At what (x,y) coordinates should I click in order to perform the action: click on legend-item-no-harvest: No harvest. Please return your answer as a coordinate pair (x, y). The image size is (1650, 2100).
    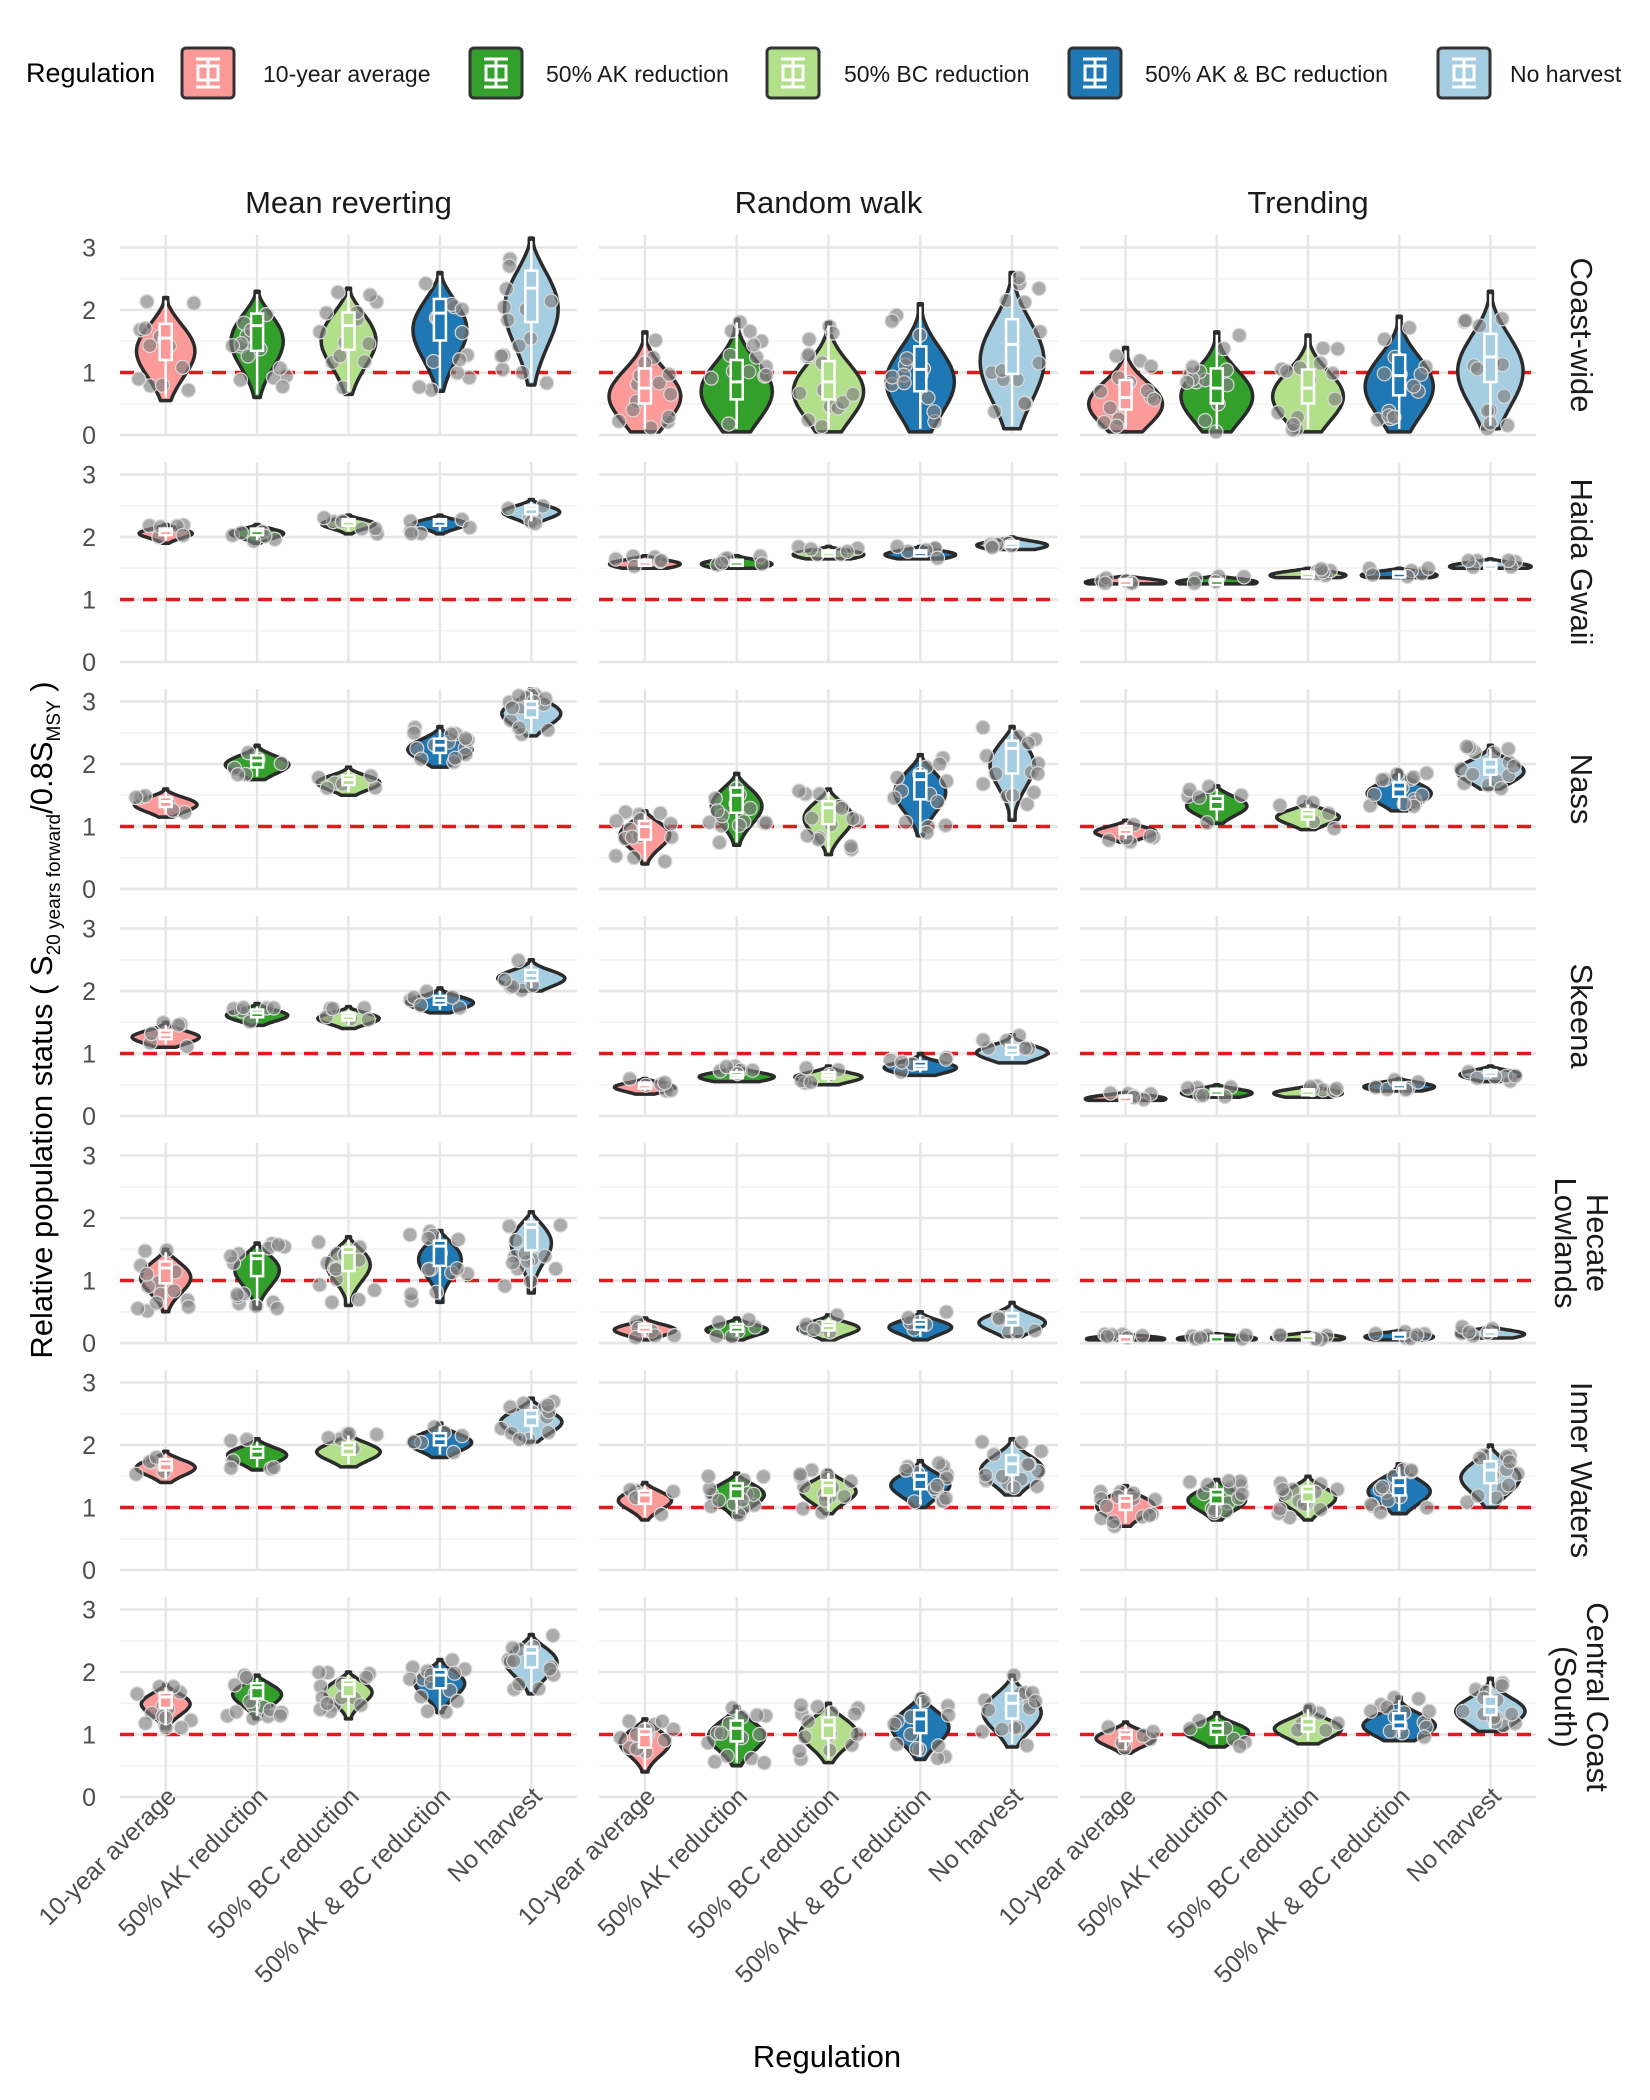
    Looking at the image, I should click on (1529, 73).